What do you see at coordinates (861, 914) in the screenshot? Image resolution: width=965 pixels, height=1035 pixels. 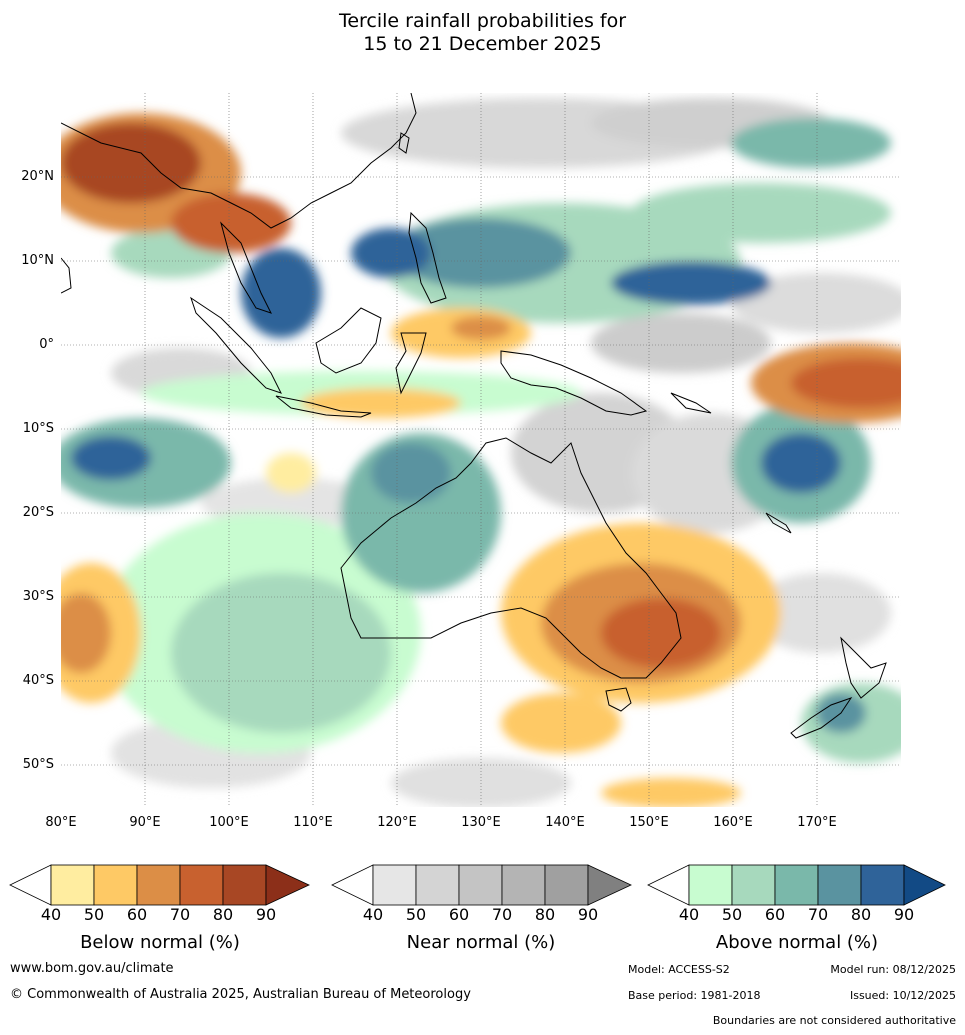 I see `above-tick-80: 80` at bounding box center [861, 914].